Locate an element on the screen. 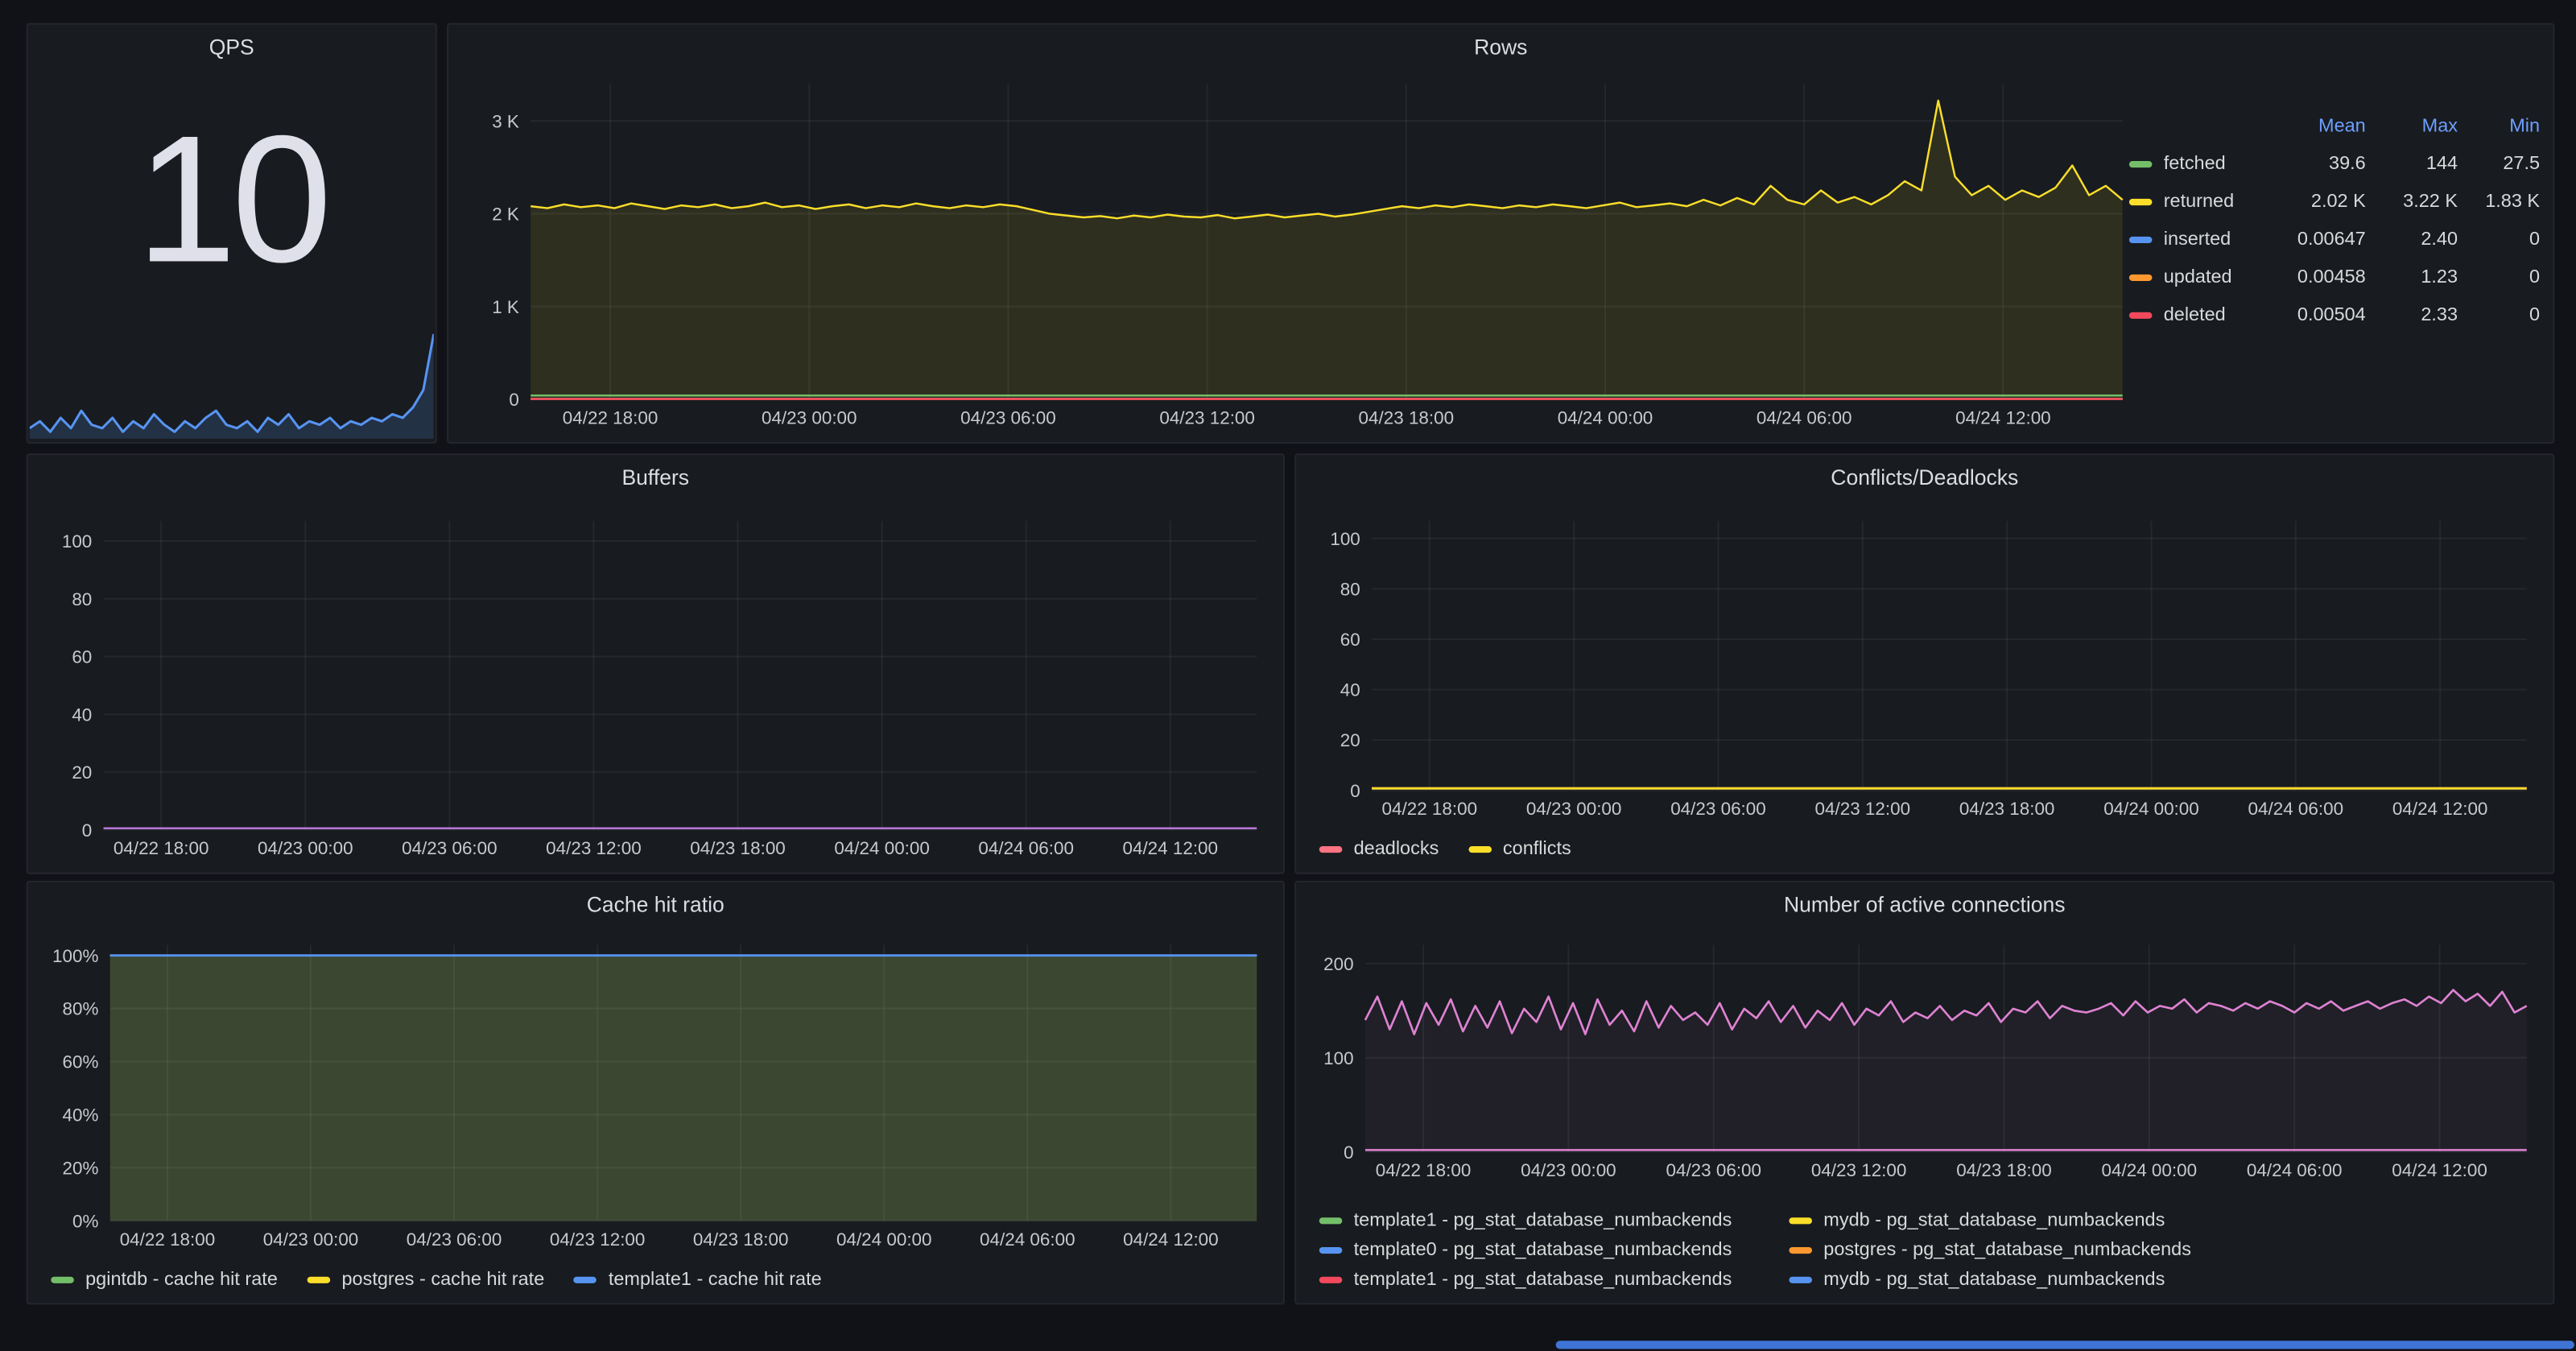 The image size is (2576, 1351). legend-item: updated is located at coordinates (2194, 276).